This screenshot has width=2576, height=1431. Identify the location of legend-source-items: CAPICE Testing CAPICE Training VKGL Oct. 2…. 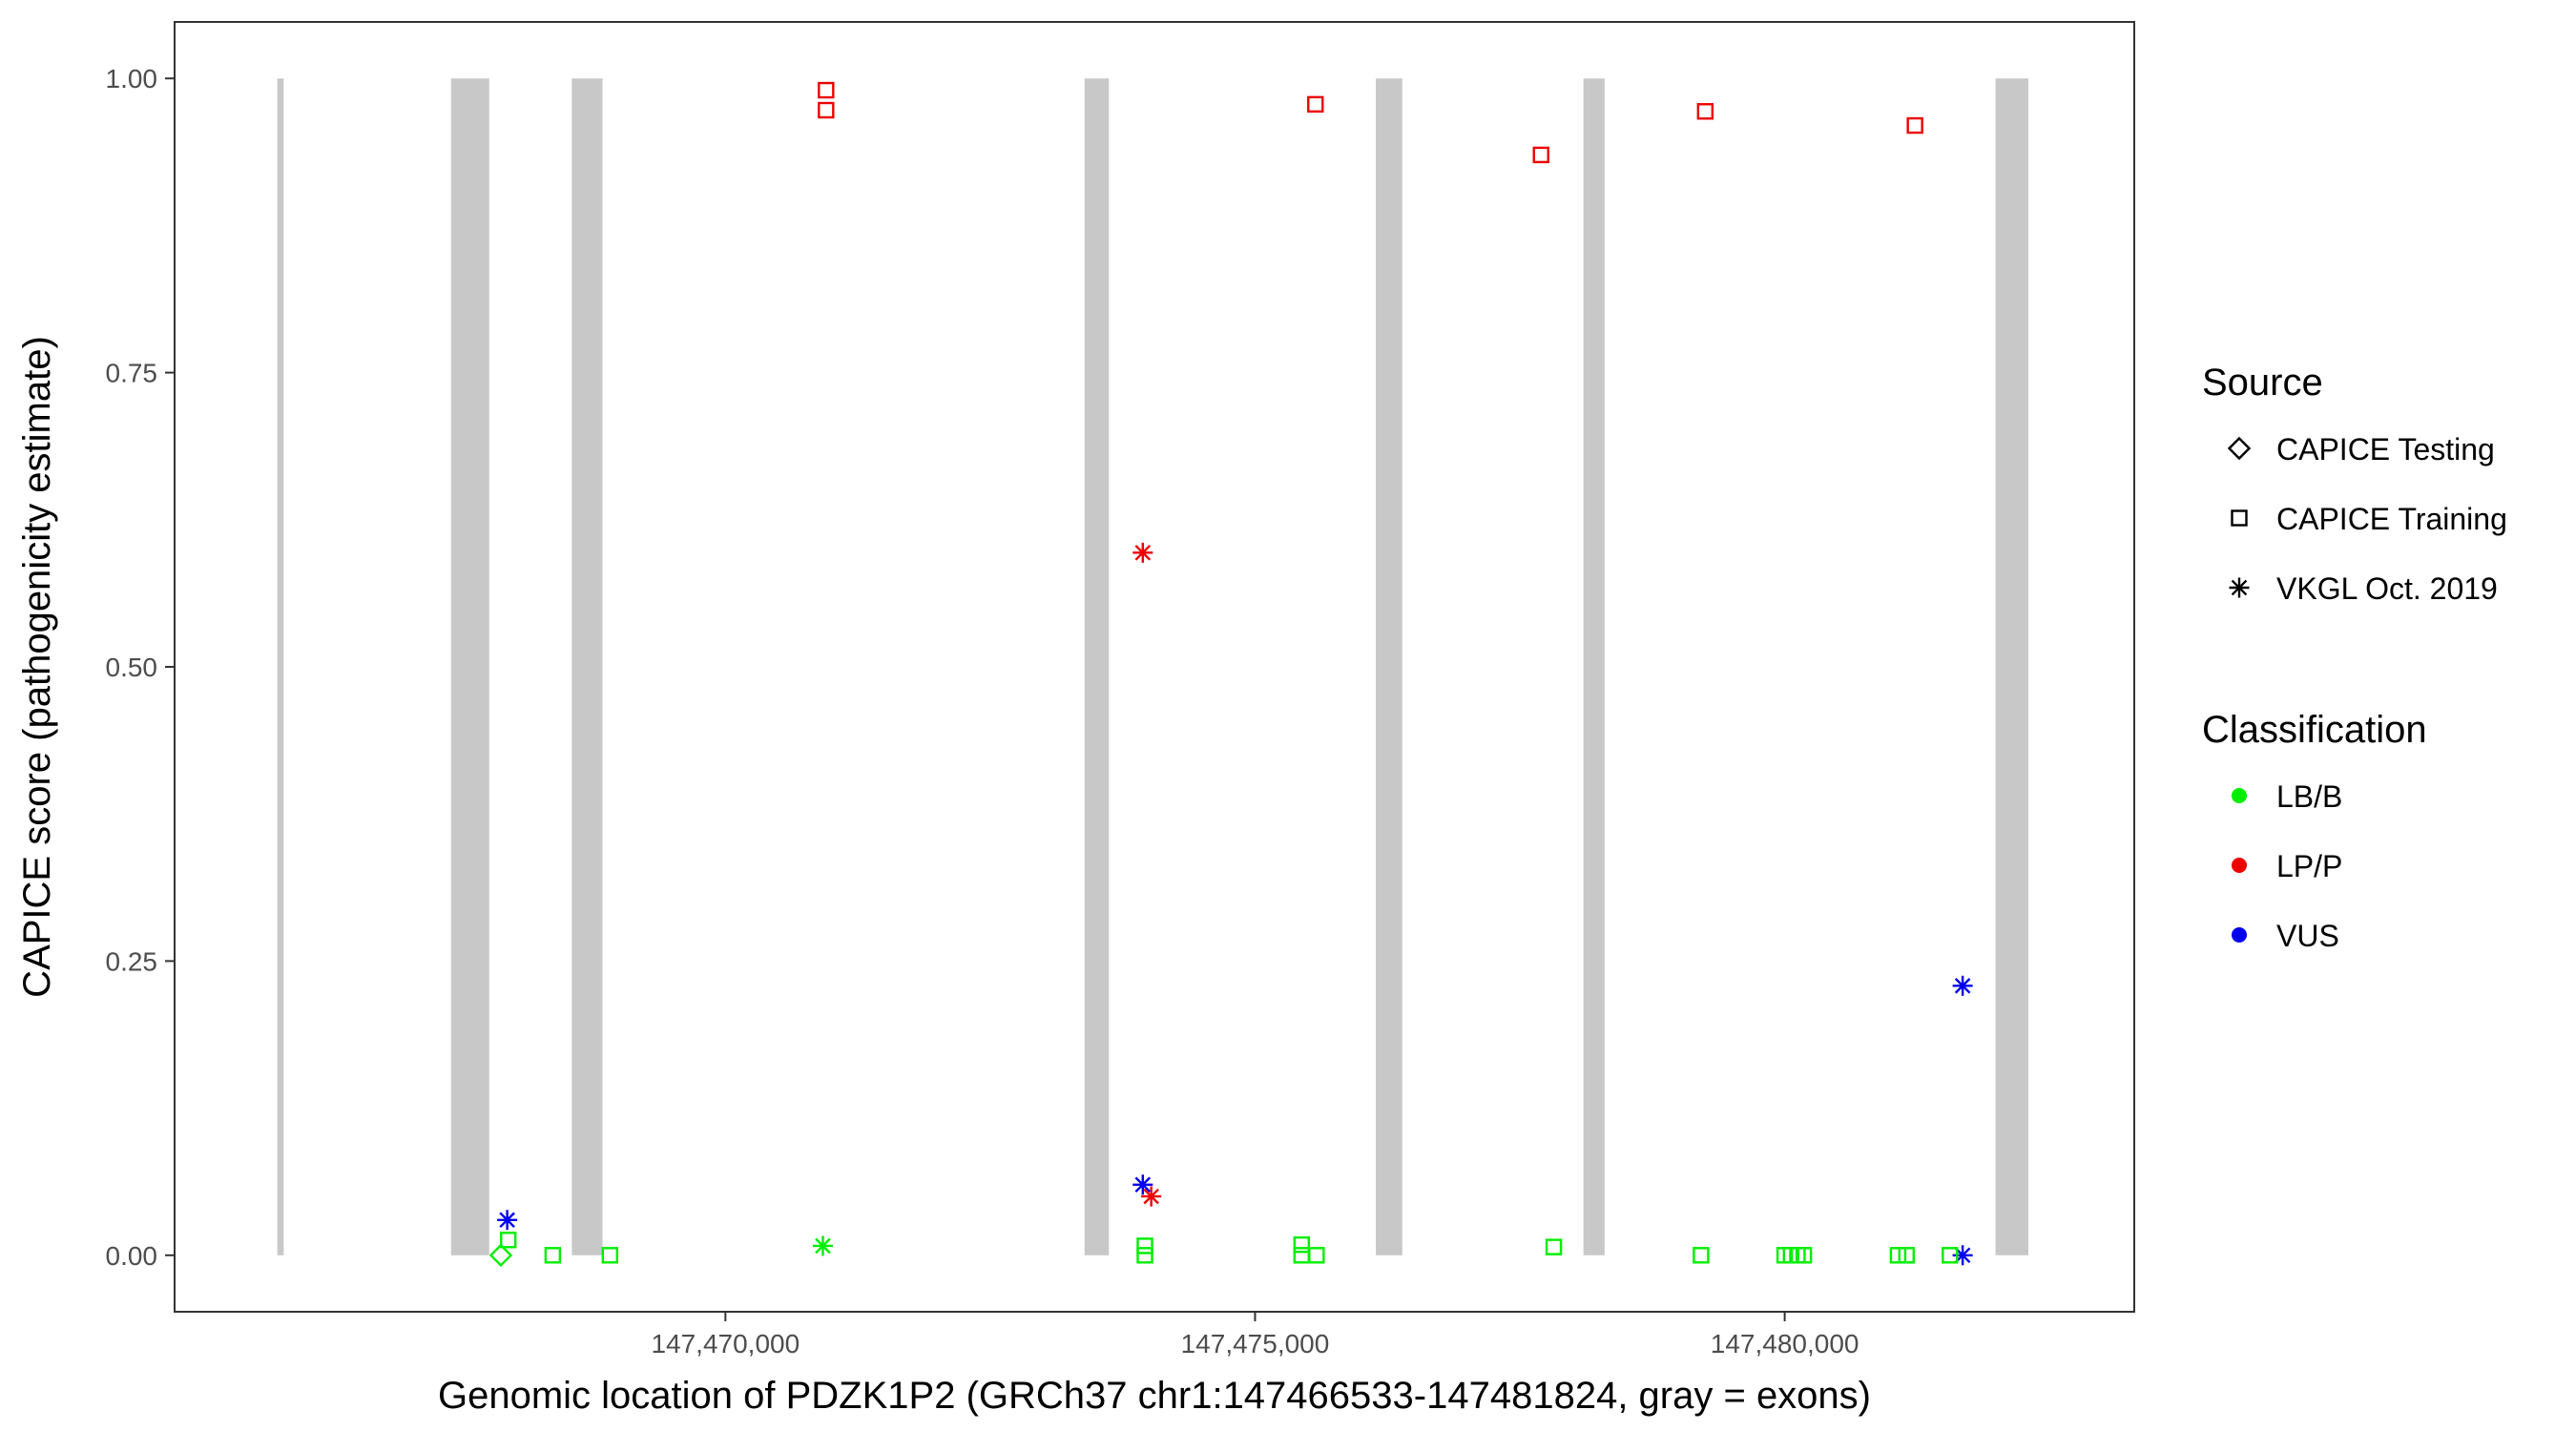
(2367, 519).